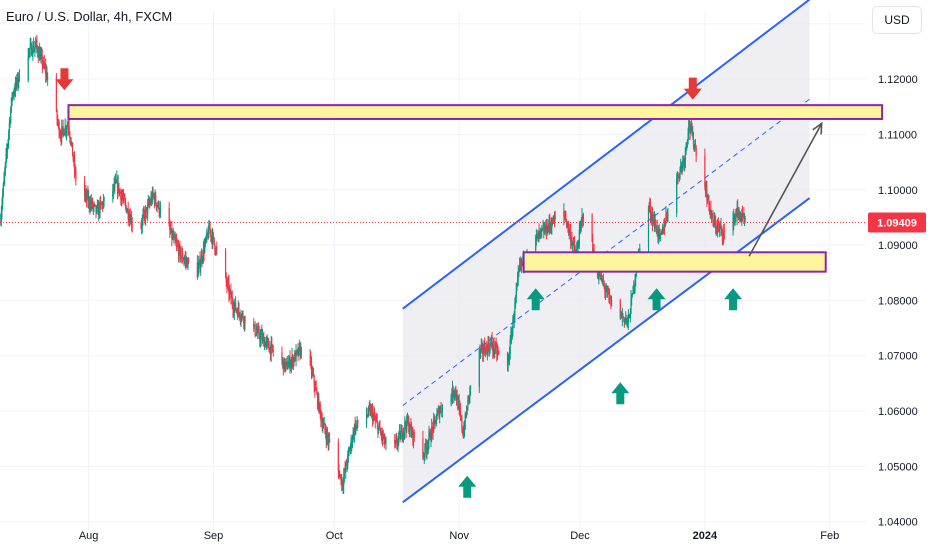 This screenshot has width=932, height=555. Describe the element at coordinates (897, 20) in the screenshot. I see `currency-button: USD` at that location.